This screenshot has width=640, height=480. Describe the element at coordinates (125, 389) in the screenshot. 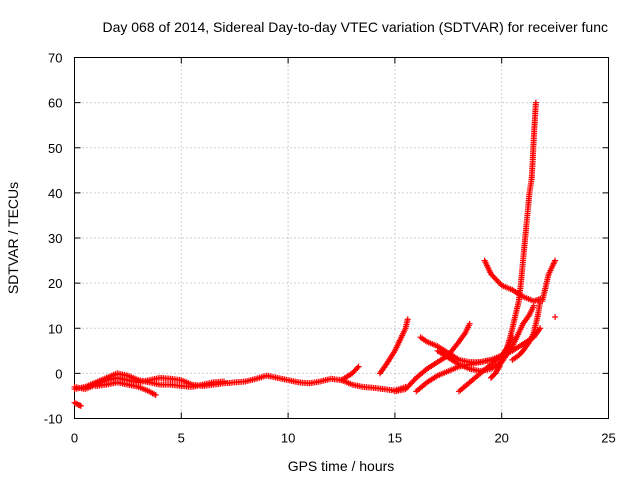

I see `series-track-c` at that location.